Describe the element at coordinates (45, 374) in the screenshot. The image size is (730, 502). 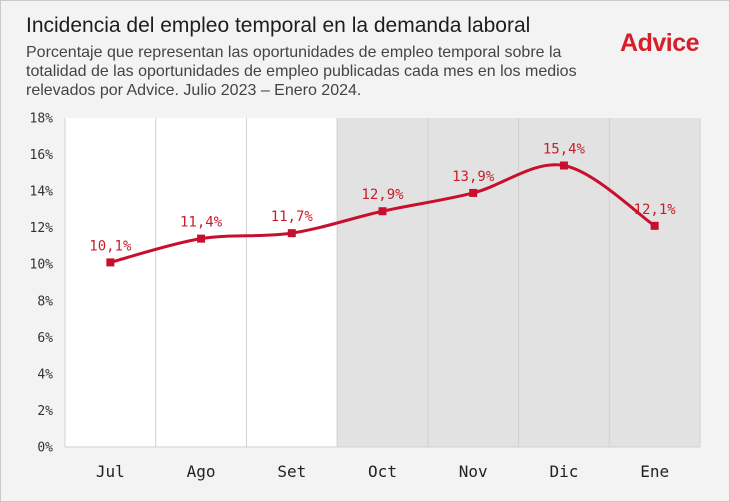
I see `y-tick-label: 4%` at that location.